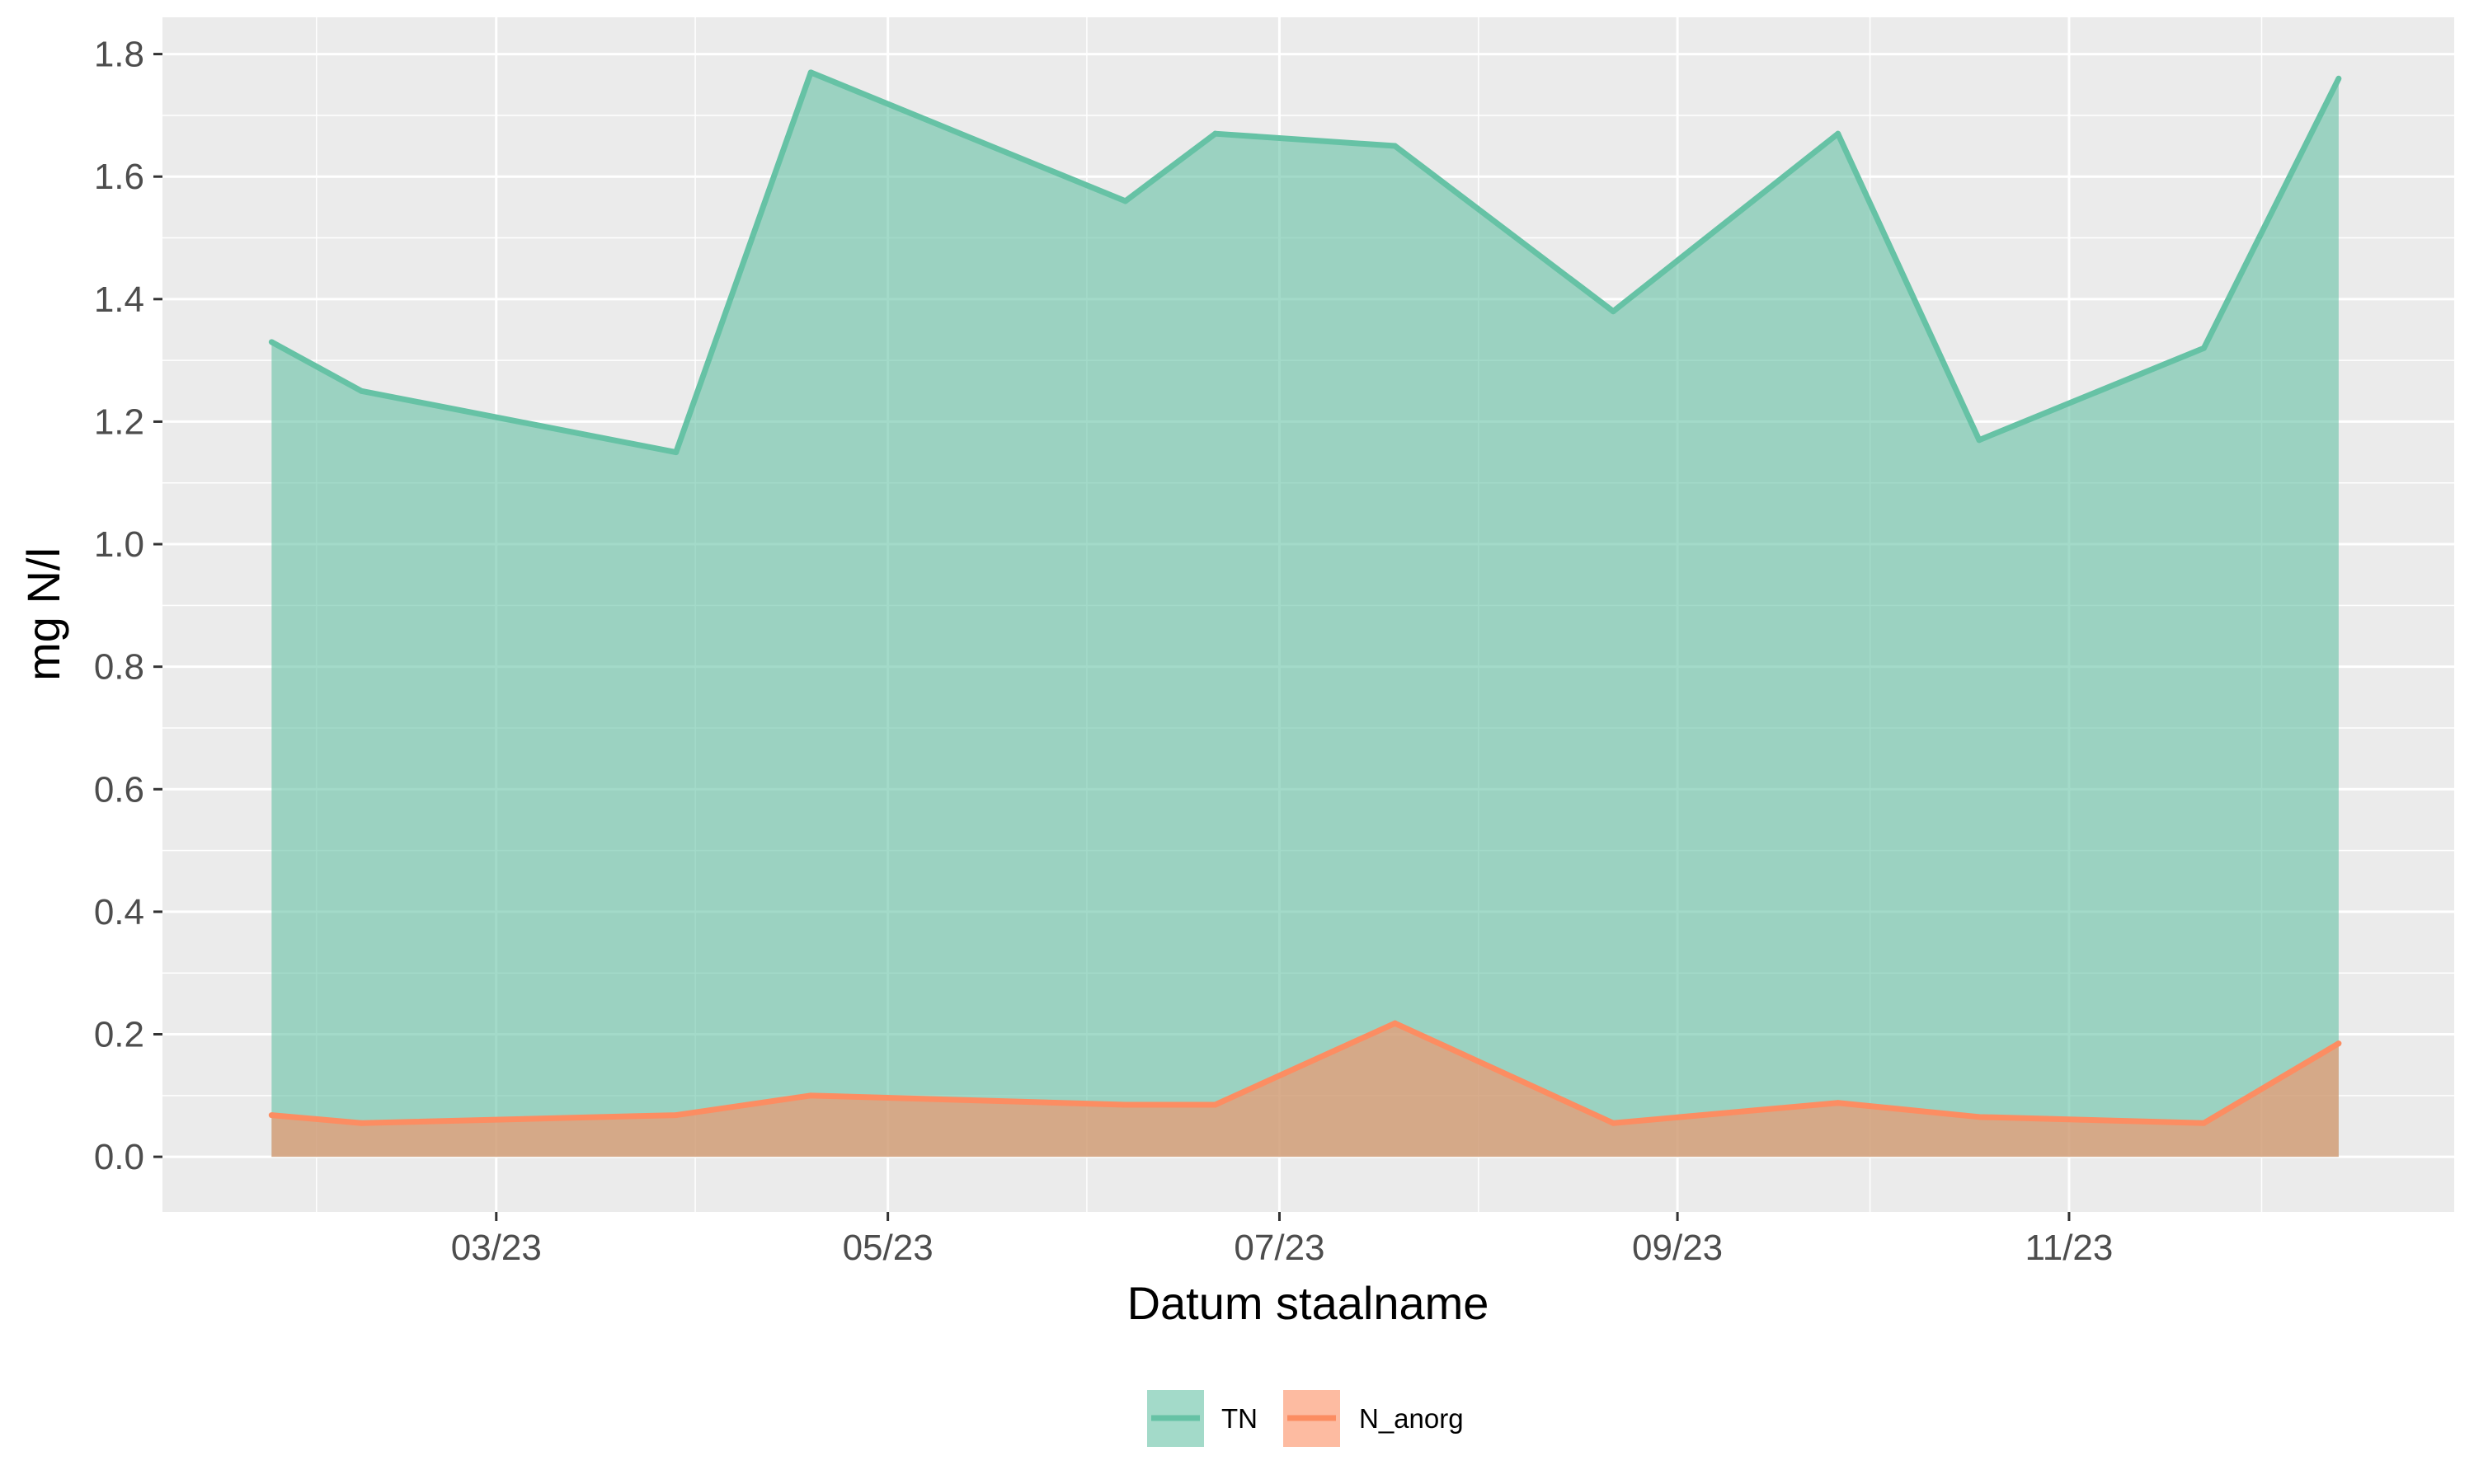 The height and width of the screenshot is (1484, 2474). What do you see at coordinates (1411, 1418) in the screenshot?
I see `legend-label-n-anorg: N_anorg` at bounding box center [1411, 1418].